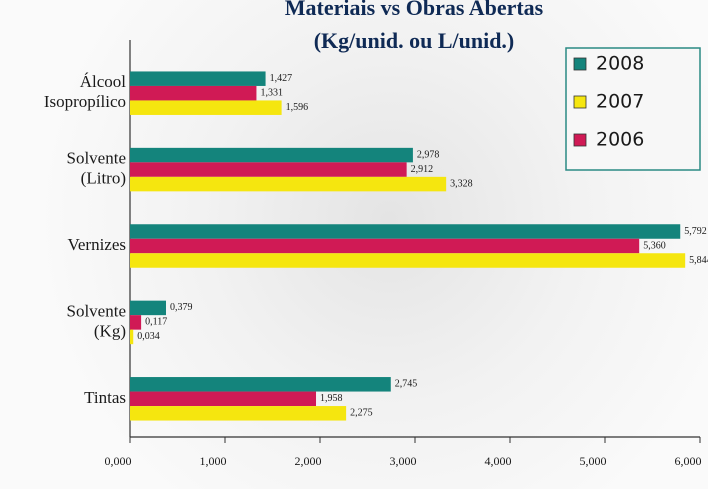 Image resolution: width=708 pixels, height=489 pixels. What do you see at coordinates (213, 461) in the screenshot?
I see `x-tick-label: 1,000` at bounding box center [213, 461].